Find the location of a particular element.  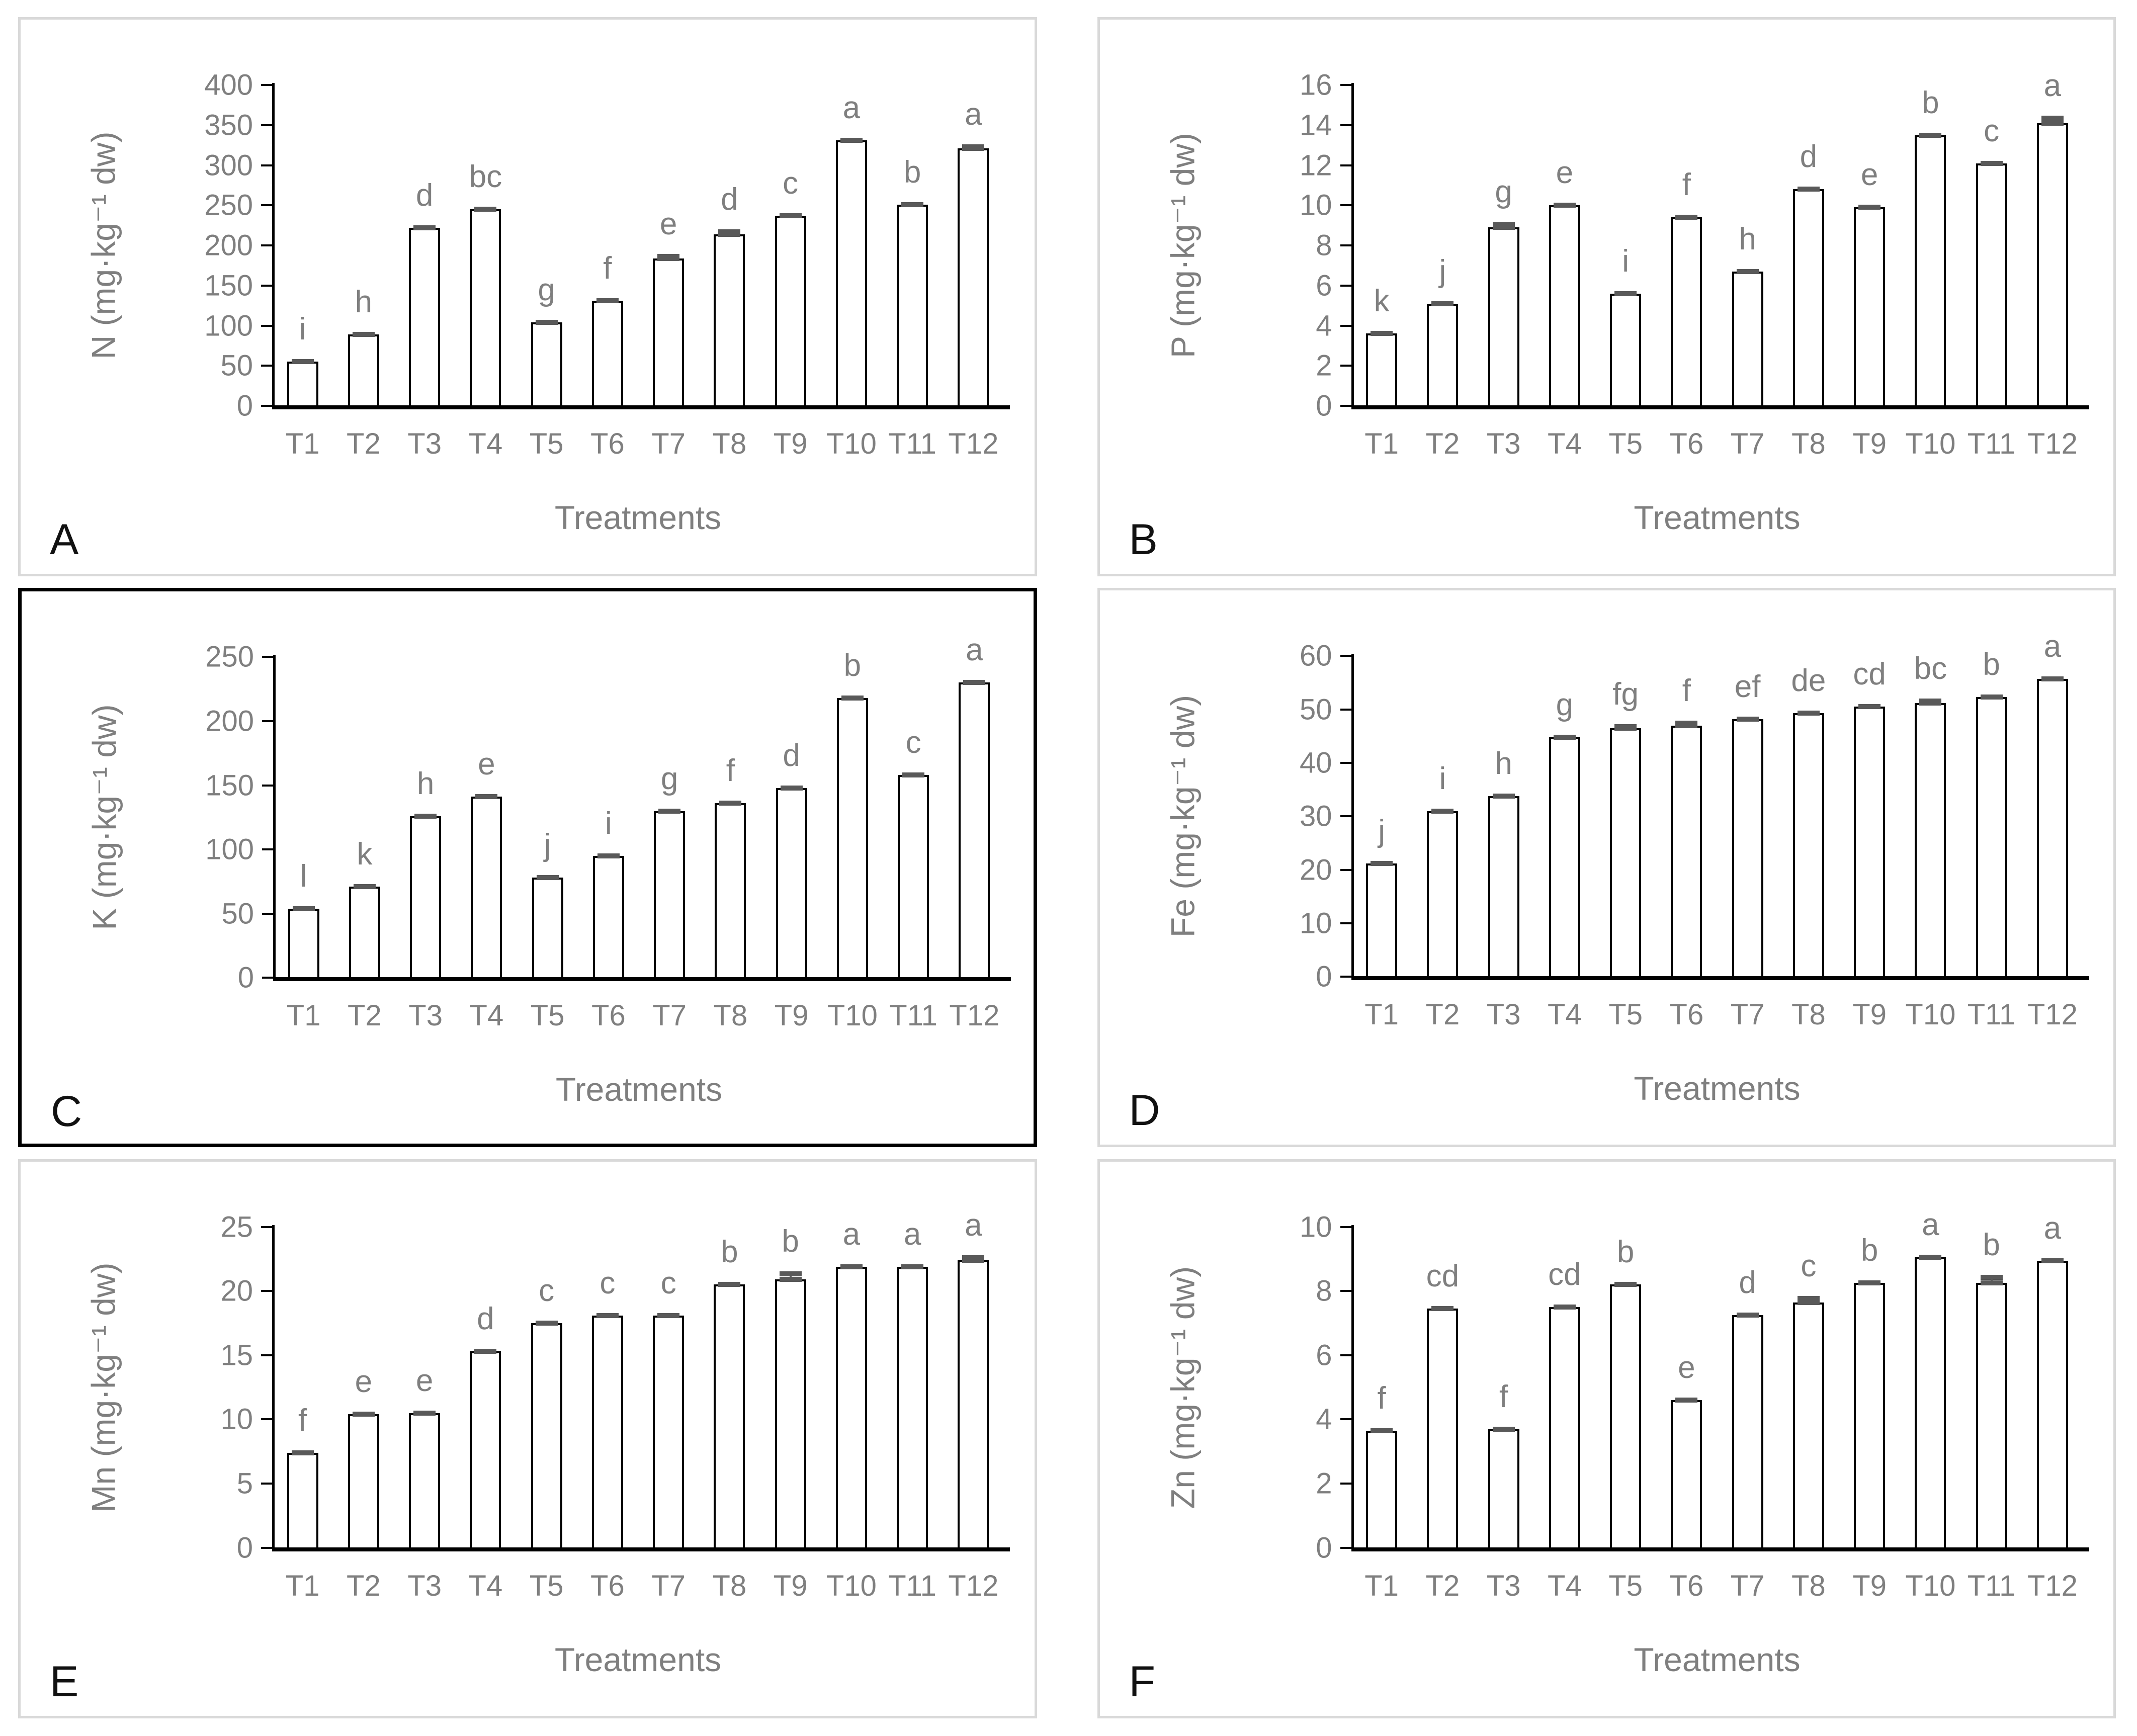

y-tick-label: 2 is located at coordinates (1324, 1484).